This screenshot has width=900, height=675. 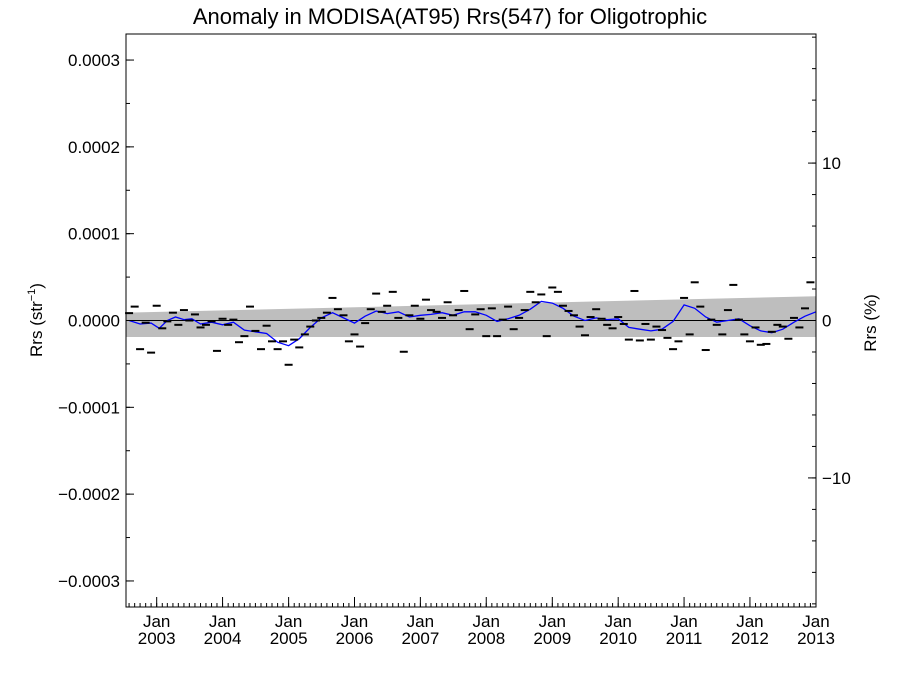 What do you see at coordinates (750, 638) in the screenshot?
I see `x-tick-label-year: 2012` at bounding box center [750, 638].